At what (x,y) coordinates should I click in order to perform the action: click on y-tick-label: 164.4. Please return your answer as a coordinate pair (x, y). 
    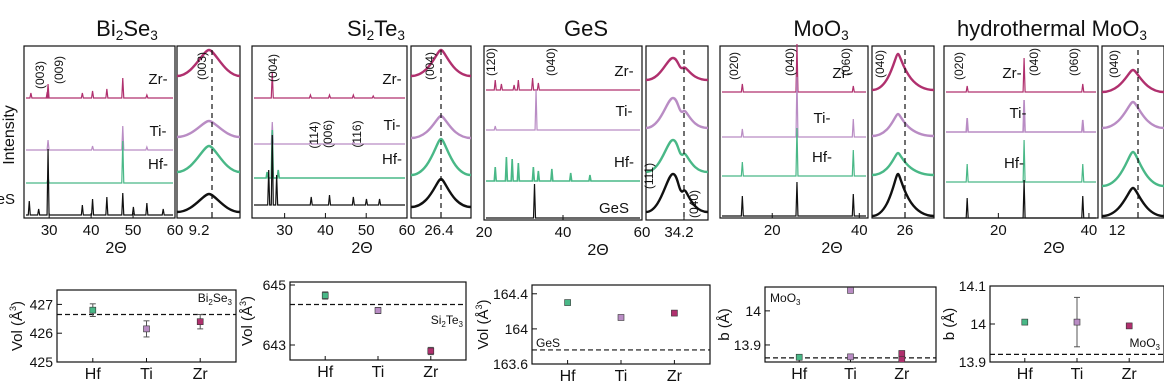
    Looking at the image, I should click on (510, 294).